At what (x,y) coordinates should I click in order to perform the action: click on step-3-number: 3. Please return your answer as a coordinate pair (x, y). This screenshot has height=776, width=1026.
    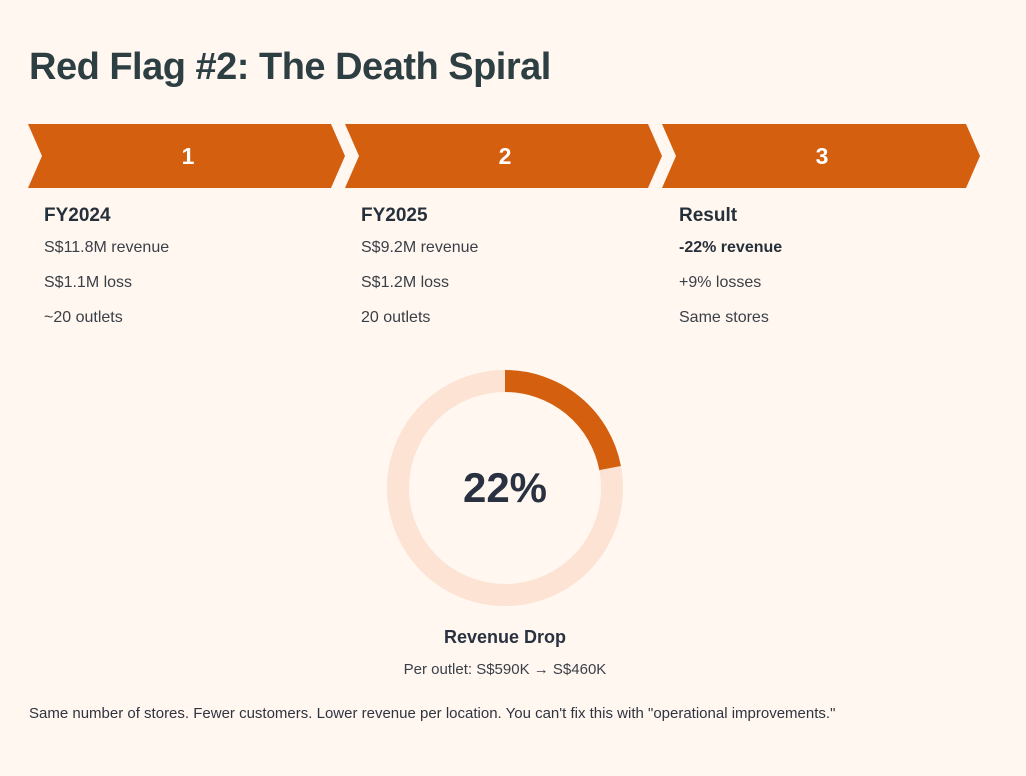
    Looking at the image, I should click on (822, 156).